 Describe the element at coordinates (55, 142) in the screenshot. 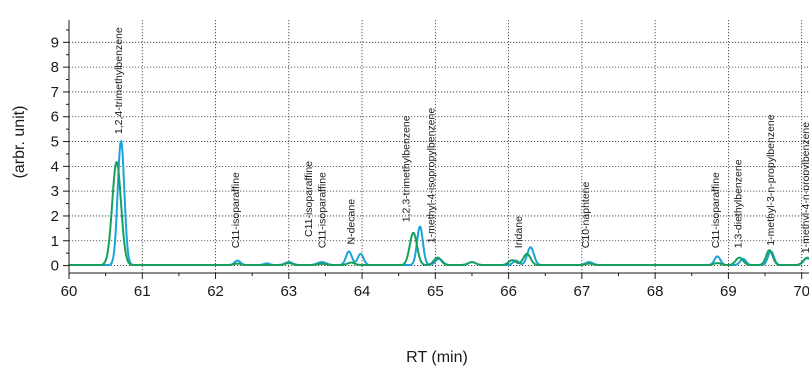

I see `y-tick-label: 5` at that location.